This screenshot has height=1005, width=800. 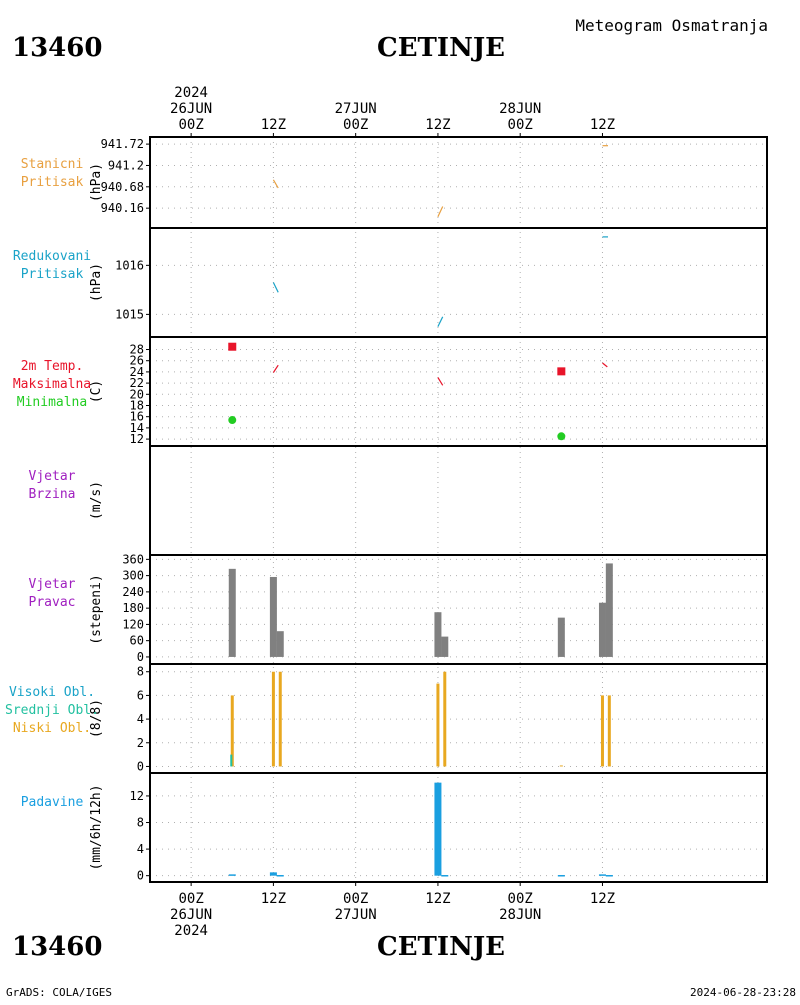 I want to click on panel-label: Niski Obl., so click(x=52, y=728).